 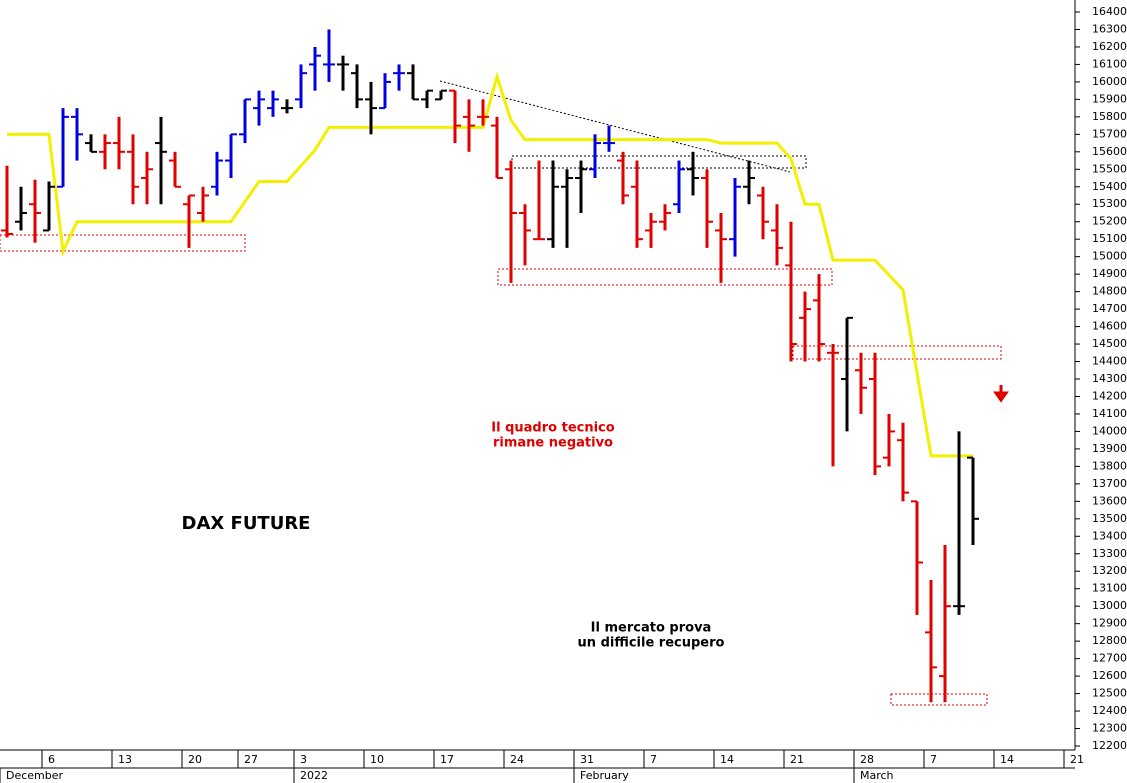 What do you see at coordinates (1109, 98) in the screenshot?
I see `y-tick-label: 15900` at bounding box center [1109, 98].